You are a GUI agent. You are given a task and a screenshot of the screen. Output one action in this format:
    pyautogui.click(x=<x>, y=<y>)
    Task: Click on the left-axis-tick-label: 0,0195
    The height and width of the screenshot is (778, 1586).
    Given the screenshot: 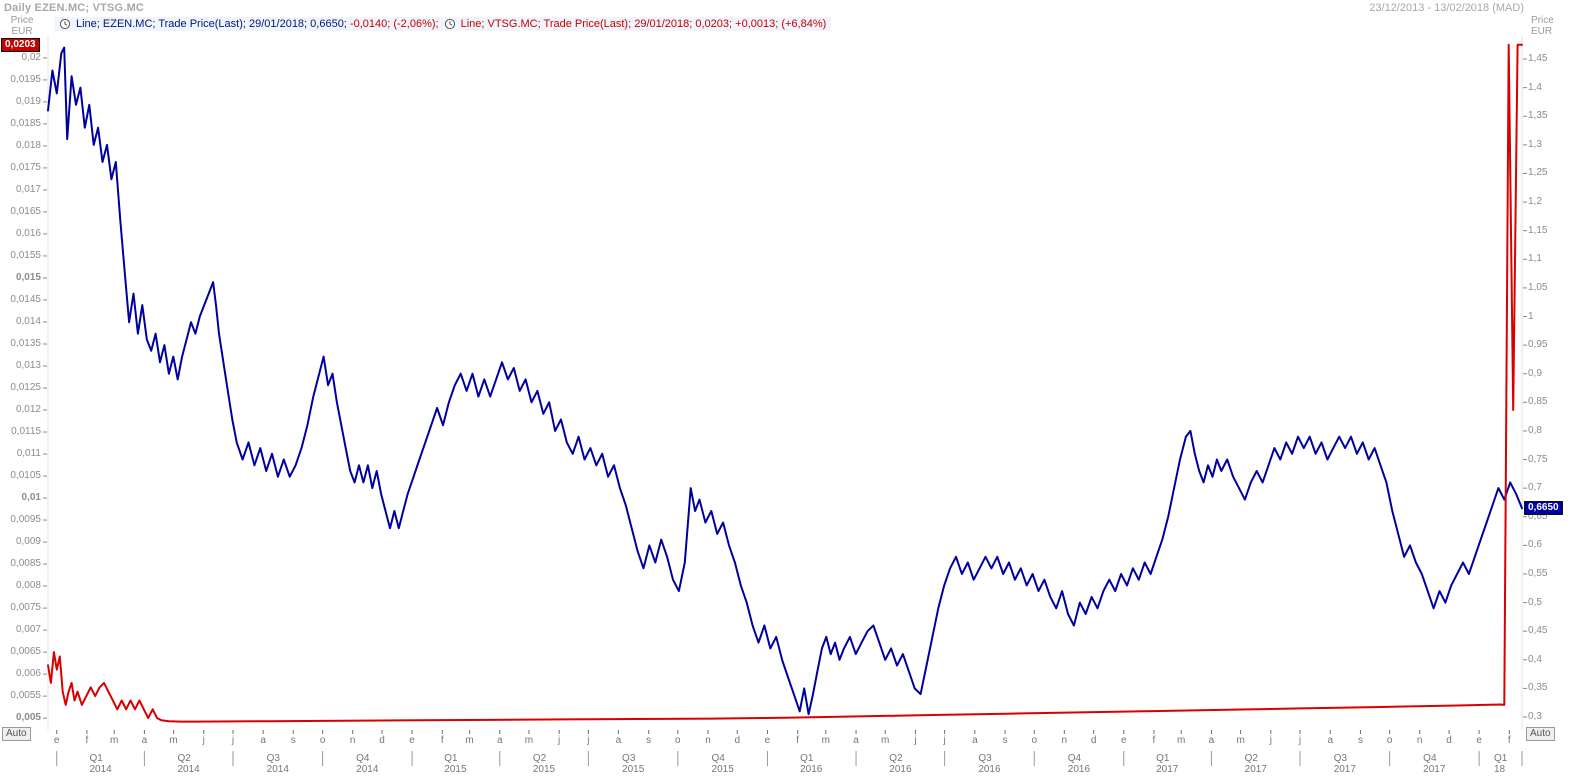 What is the action you would take?
    pyautogui.click(x=25, y=79)
    